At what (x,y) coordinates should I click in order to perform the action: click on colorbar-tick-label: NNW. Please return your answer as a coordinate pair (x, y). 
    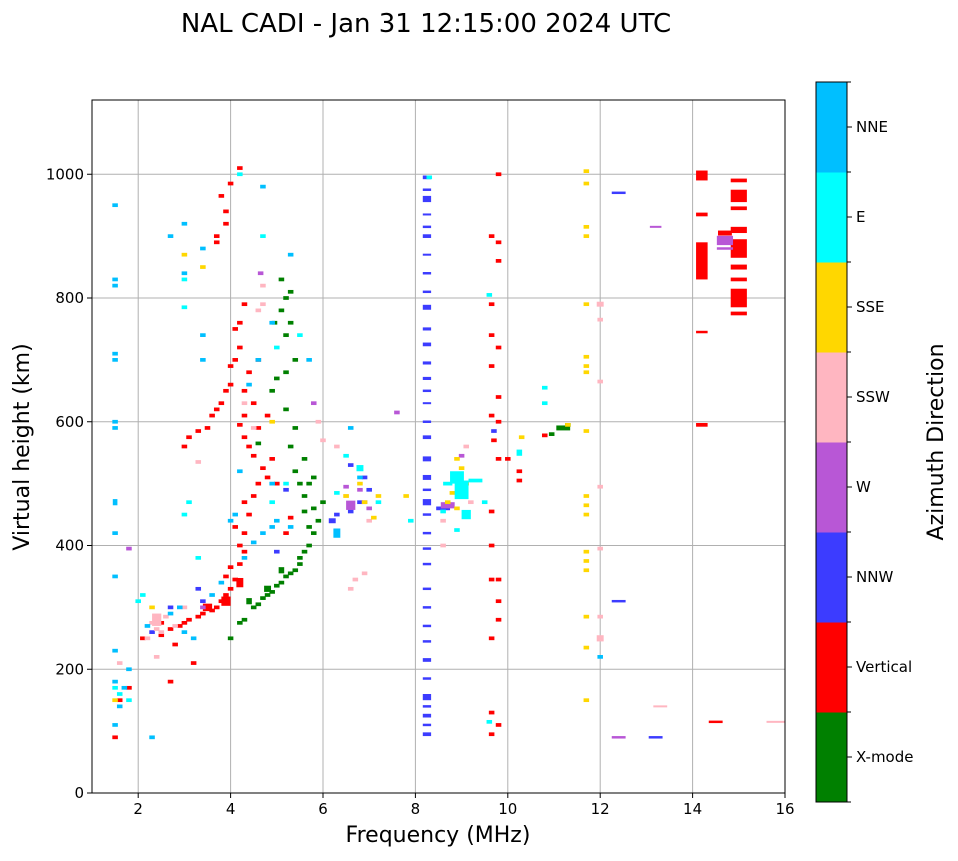
    Looking at the image, I should click on (874, 577).